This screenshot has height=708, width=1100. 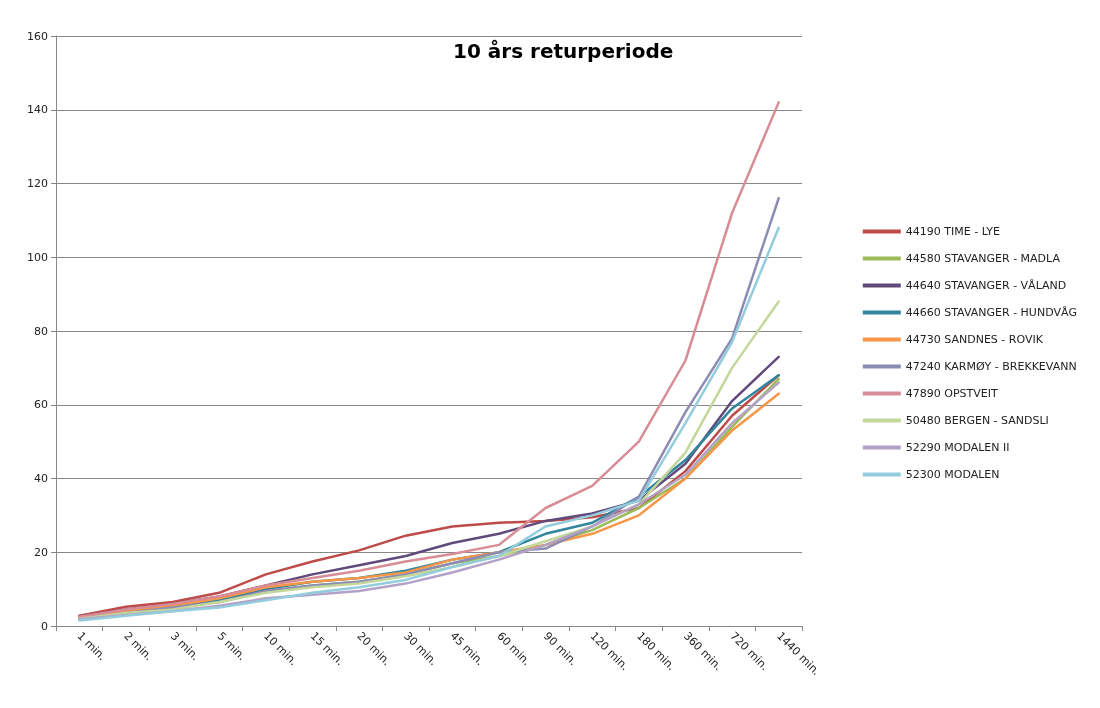 I want to click on y-tick-label: 120, so click(x=37, y=183).